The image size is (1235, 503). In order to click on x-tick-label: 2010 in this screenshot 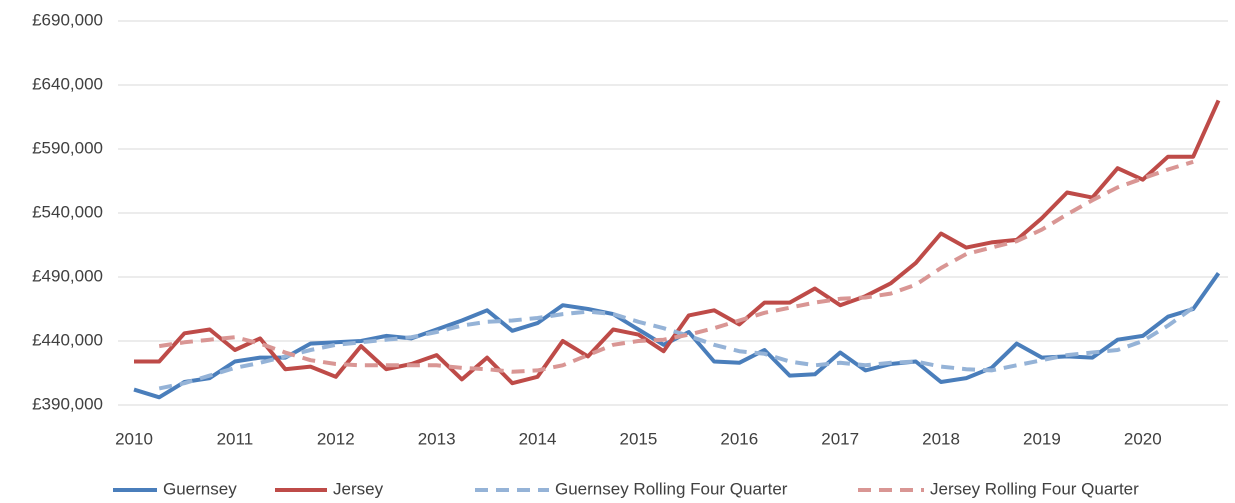, I will do `click(134, 438)`.